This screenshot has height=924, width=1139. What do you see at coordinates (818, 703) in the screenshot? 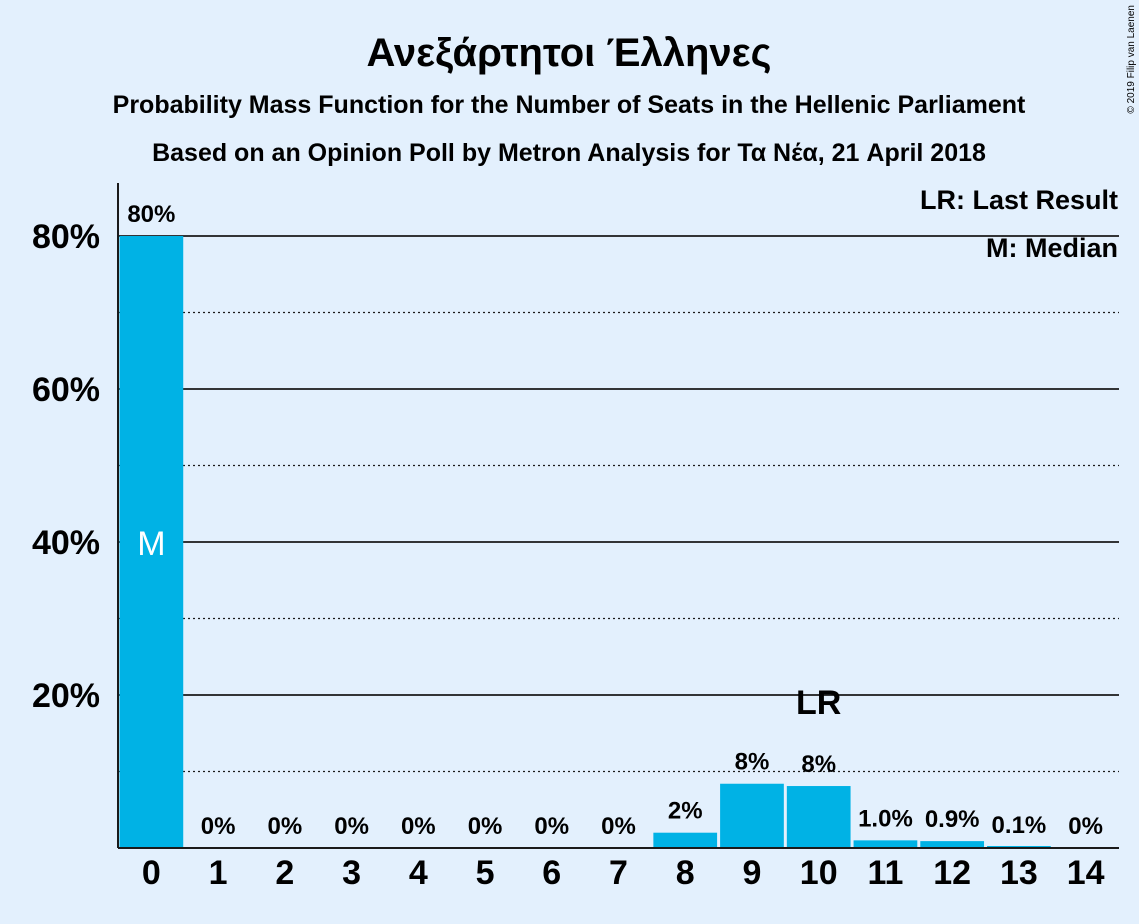
I see `last-result-marker: LR` at bounding box center [818, 703].